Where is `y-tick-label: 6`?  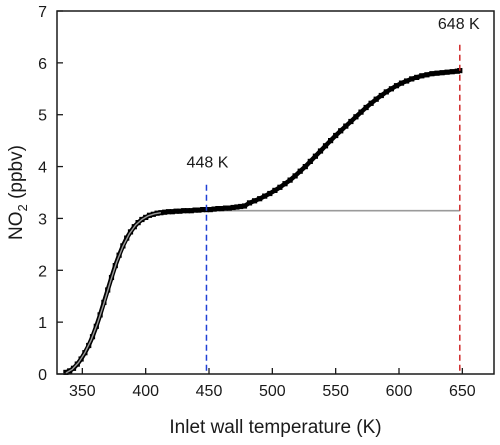 y-tick-label: 6 is located at coordinates (42, 64).